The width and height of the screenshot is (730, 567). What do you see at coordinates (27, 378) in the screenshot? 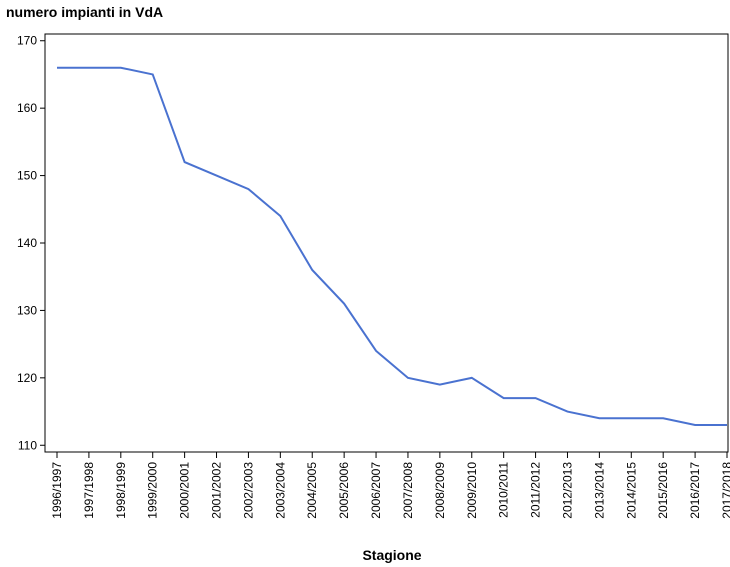
I see `y-tick-label: 120` at bounding box center [27, 378].